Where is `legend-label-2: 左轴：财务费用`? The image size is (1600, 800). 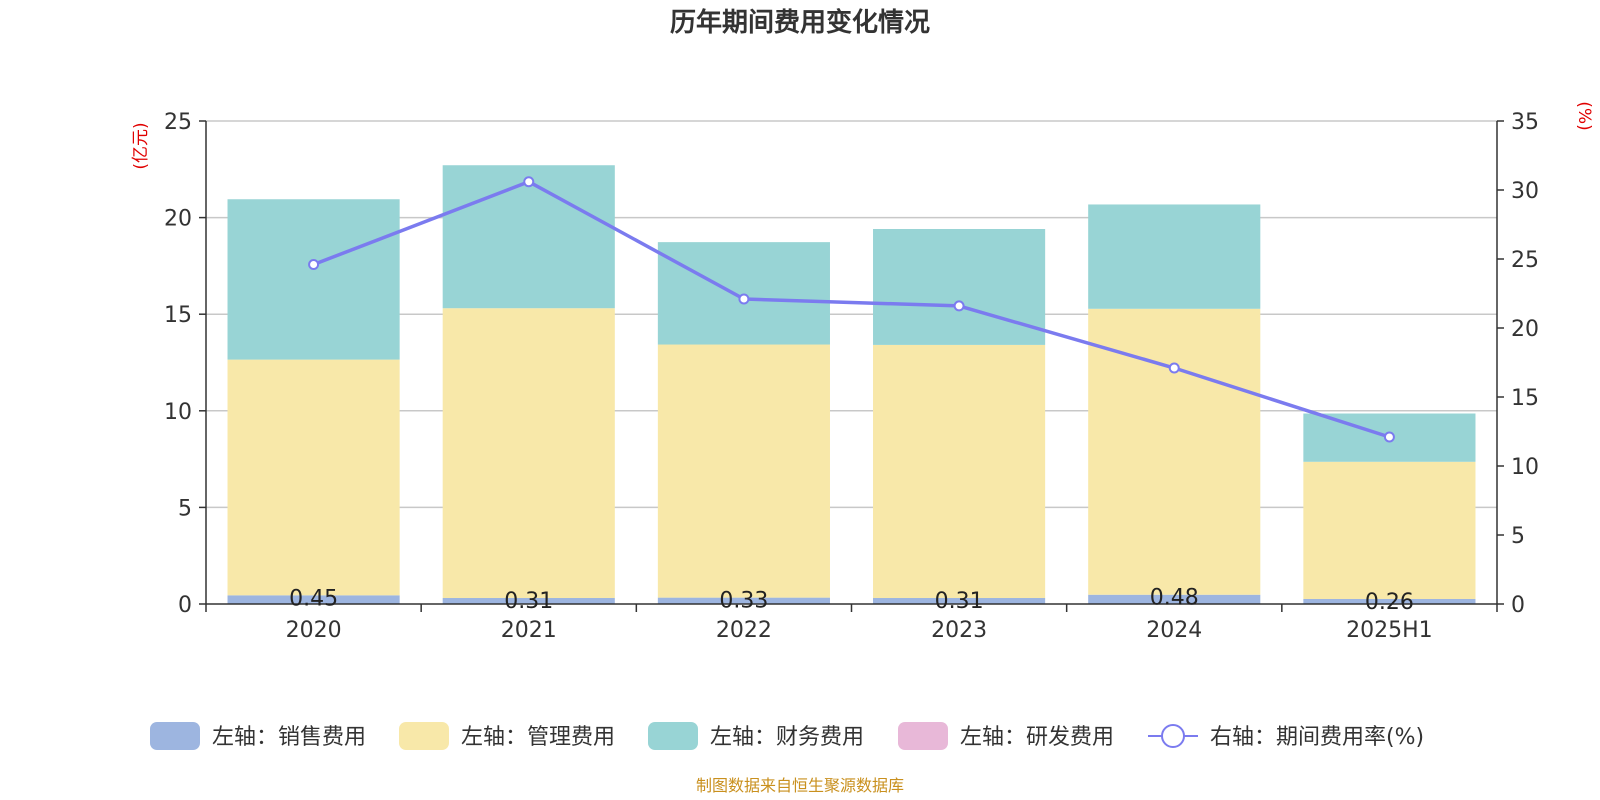
legend-label-2: 左轴：财务费用 is located at coordinates (787, 737).